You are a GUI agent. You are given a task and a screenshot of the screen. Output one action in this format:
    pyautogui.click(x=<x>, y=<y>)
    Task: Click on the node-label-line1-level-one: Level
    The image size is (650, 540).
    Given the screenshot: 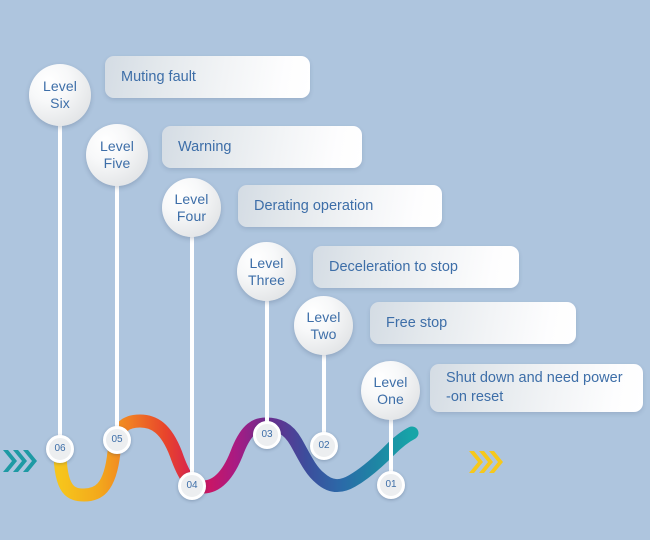 What is the action you would take?
    pyautogui.click(x=390, y=381)
    